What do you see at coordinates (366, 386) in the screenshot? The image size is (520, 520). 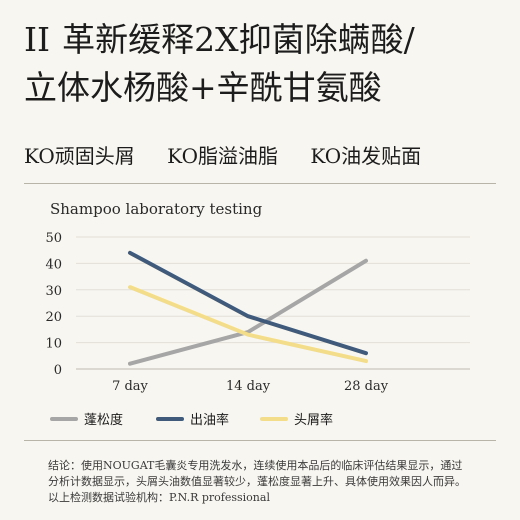 I see `x-tick-label: 28 day` at bounding box center [366, 386].